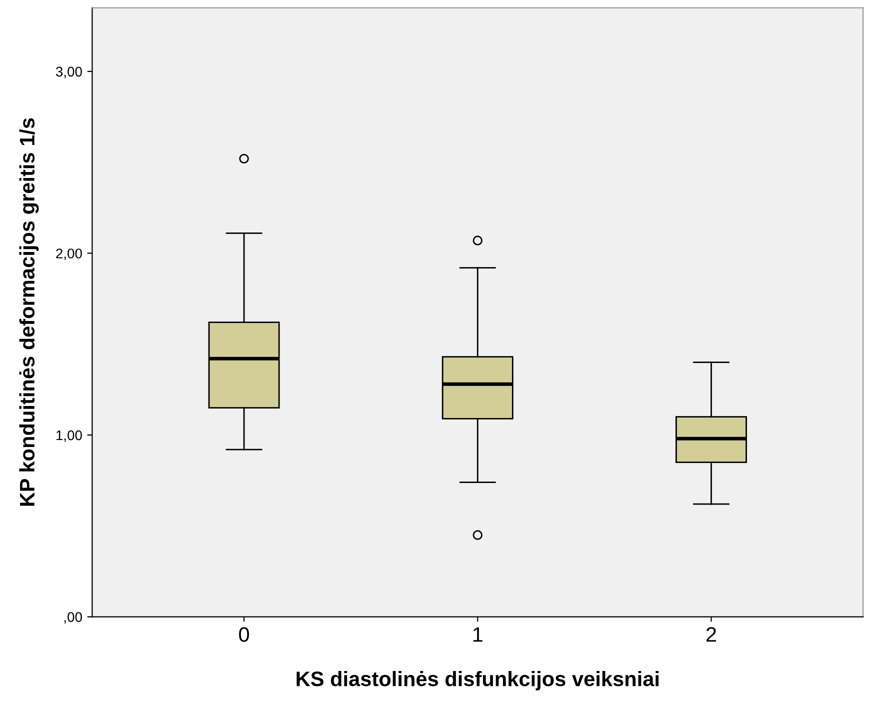  What do you see at coordinates (477, 634) in the screenshot?
I see `x-tick-label: 1` at bounding box center [477, 634].